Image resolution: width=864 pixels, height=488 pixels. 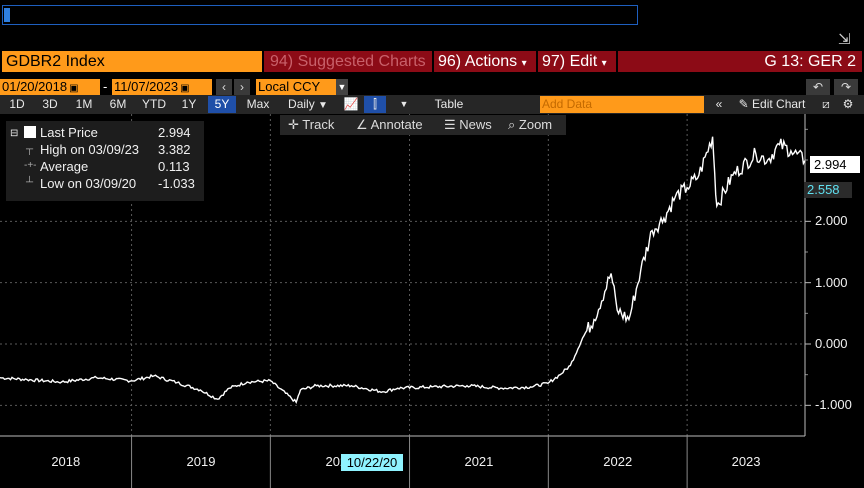 I want to click on date-cursor-tag: 10/22/20, so click(x=372, y=462).